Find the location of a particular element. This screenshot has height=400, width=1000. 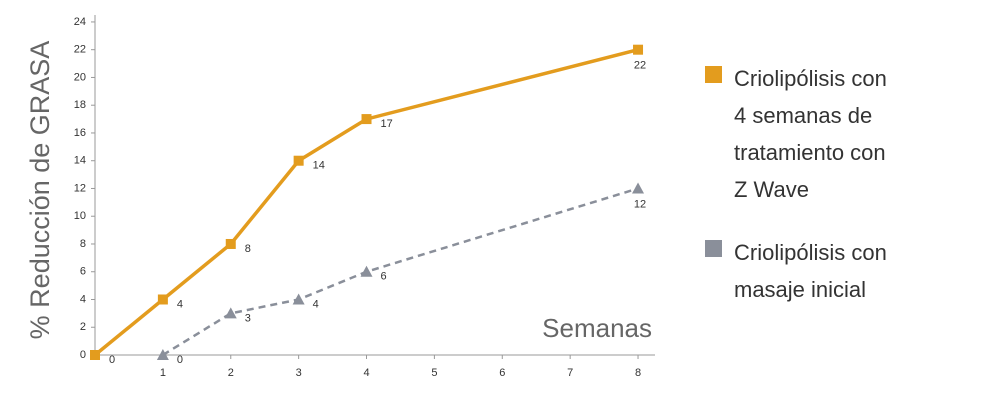

x-tick-label: 5 is located at coordinates (434, 373).